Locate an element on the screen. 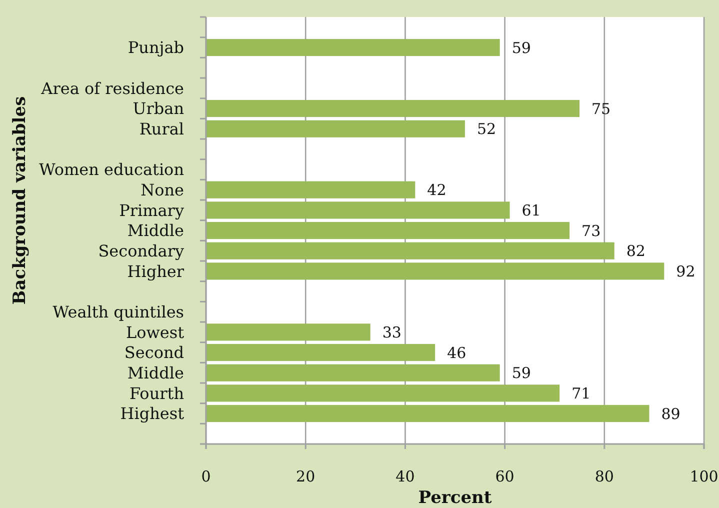 The width and height of the screenshot is (719, 508). x-tick-label: 20 is located at coordinates (306, 477).